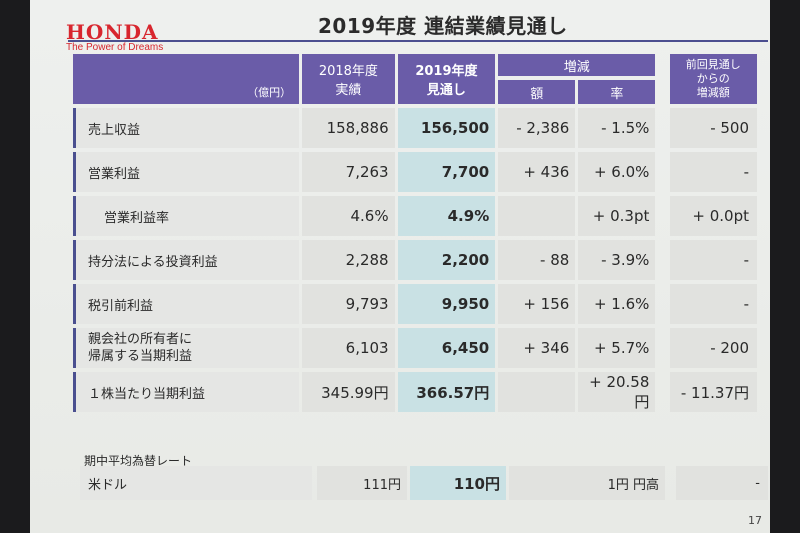  I want to click on header-2018-line2: 実績, so click(348, 90).